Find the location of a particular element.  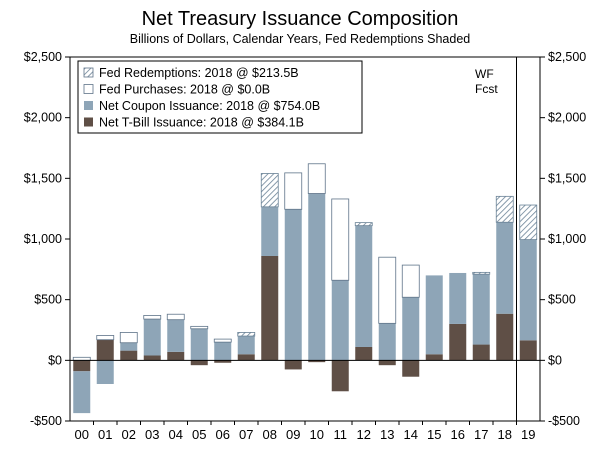

x-tick-label: 19 is located at coordinates (528, 434).